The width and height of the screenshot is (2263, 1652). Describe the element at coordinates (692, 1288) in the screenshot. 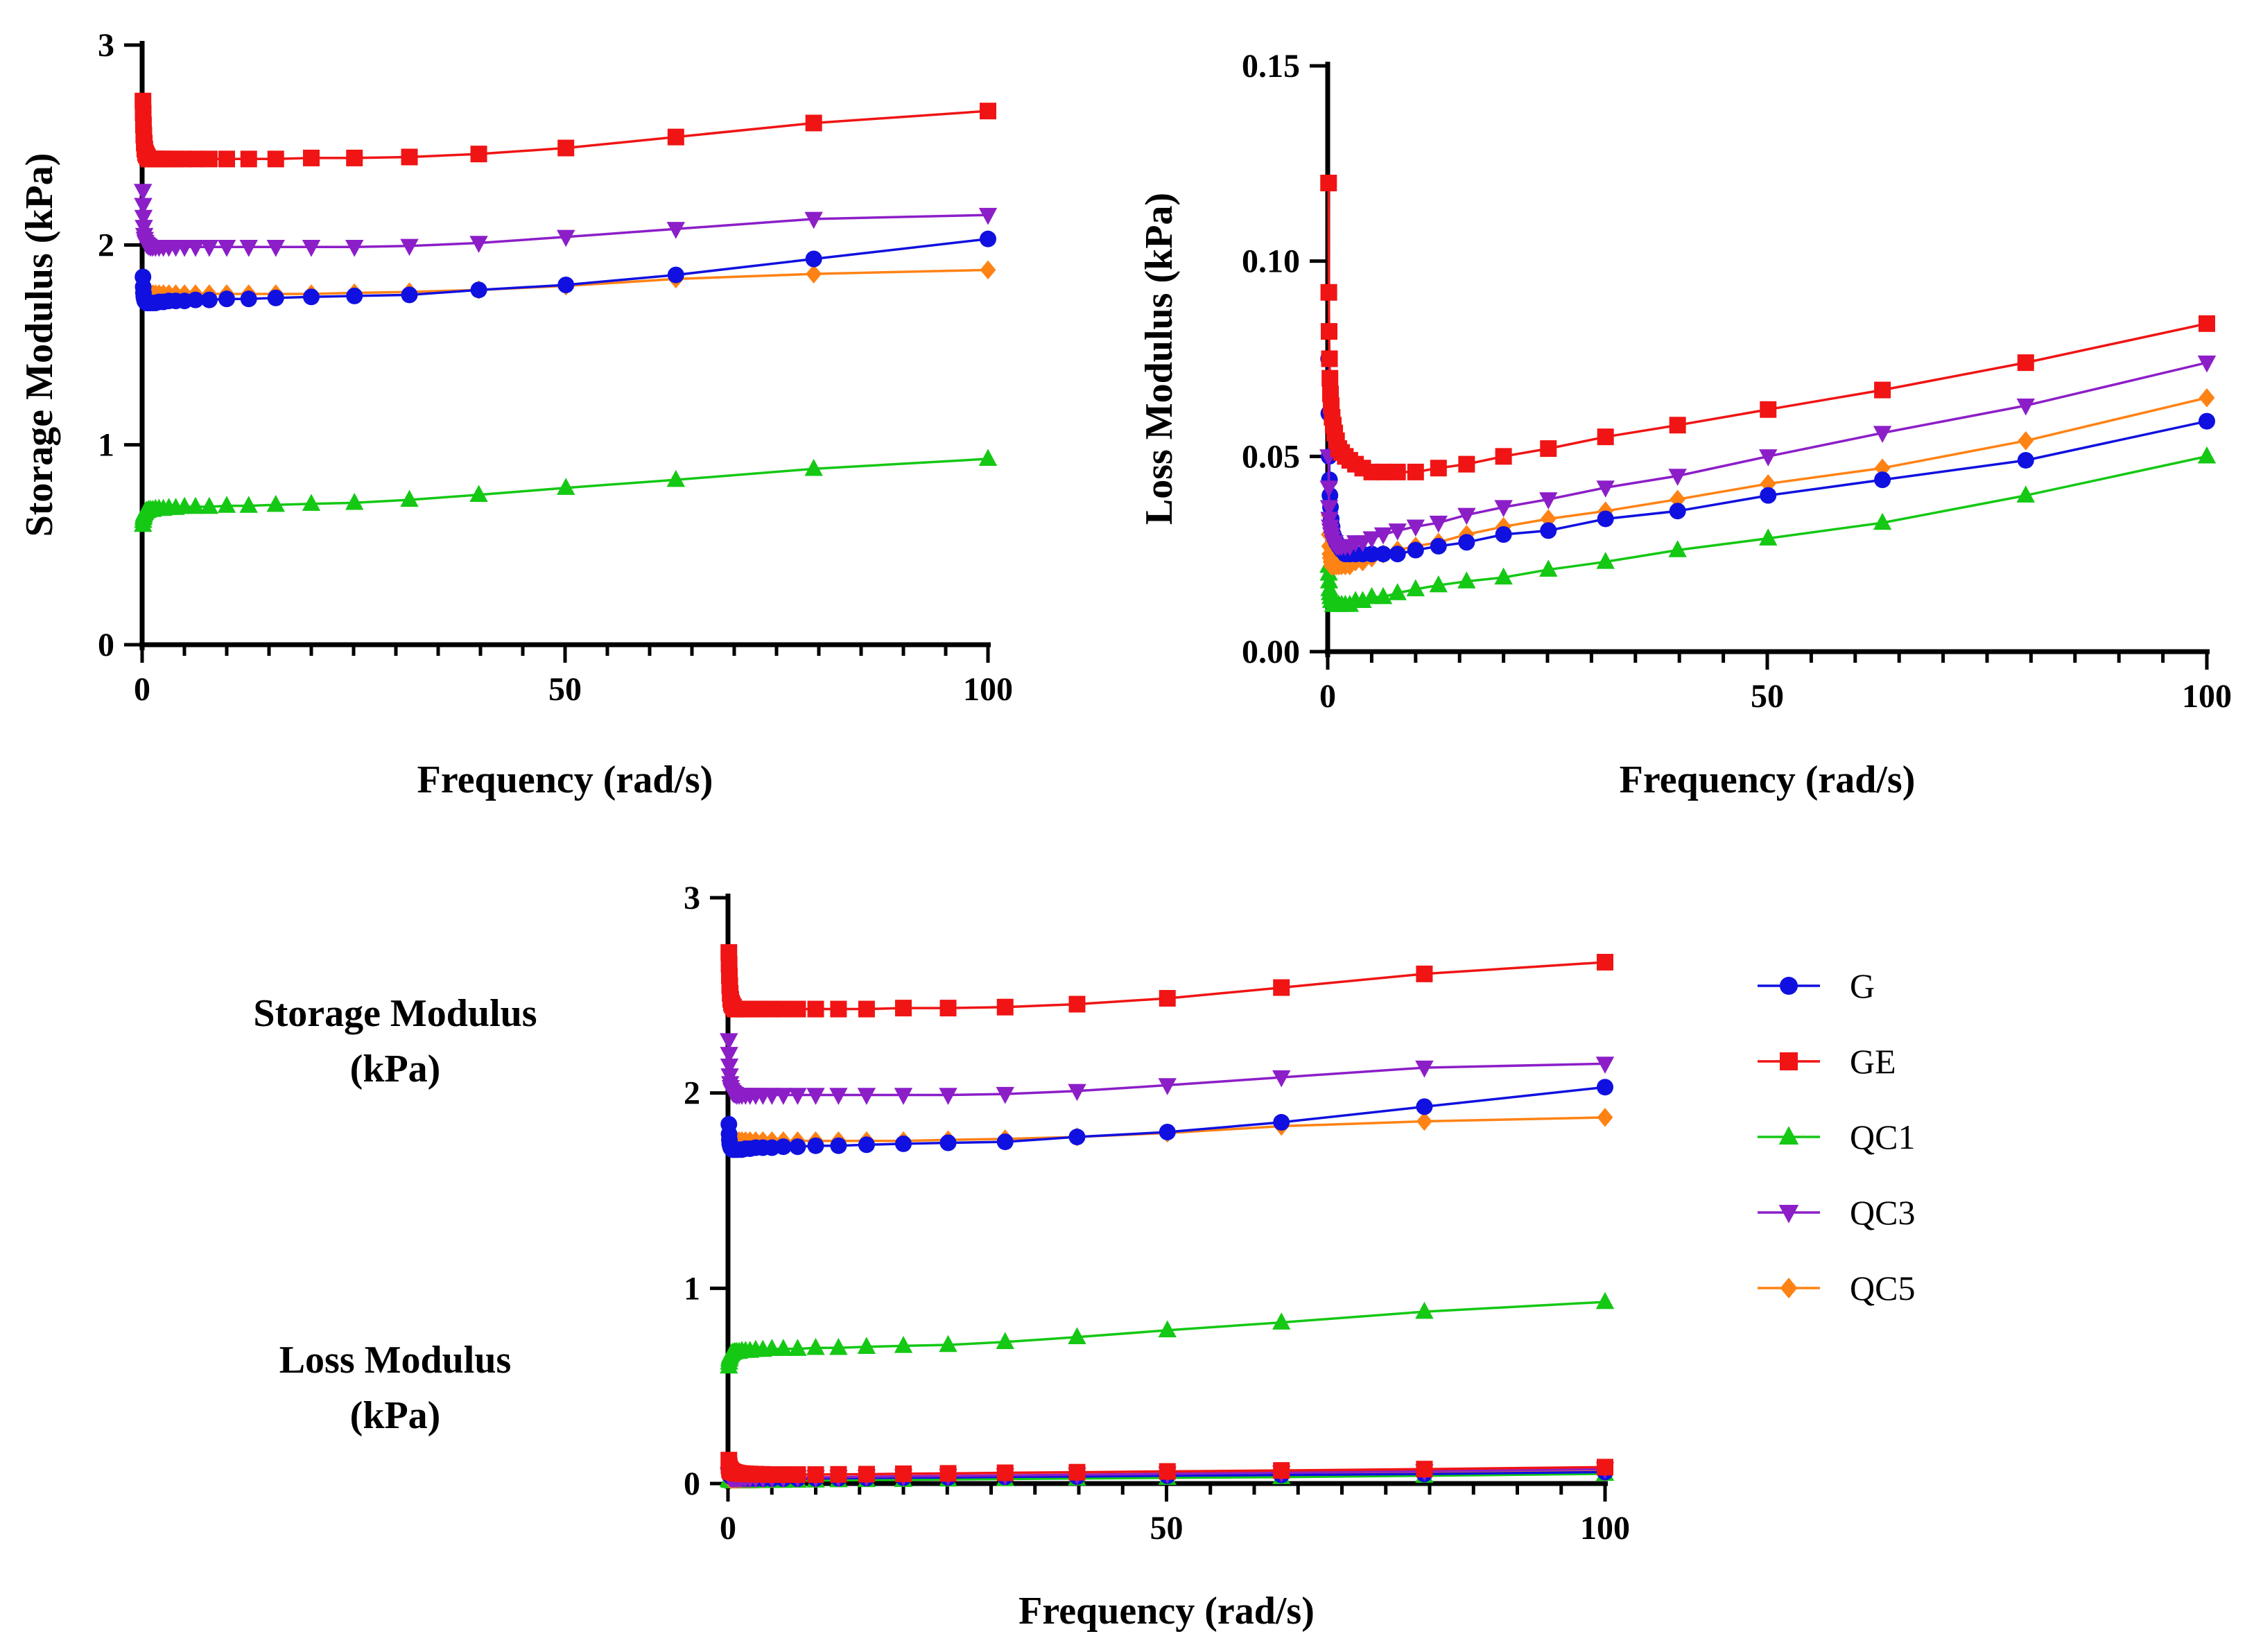

I see `y-tick-label: 1` at that location.